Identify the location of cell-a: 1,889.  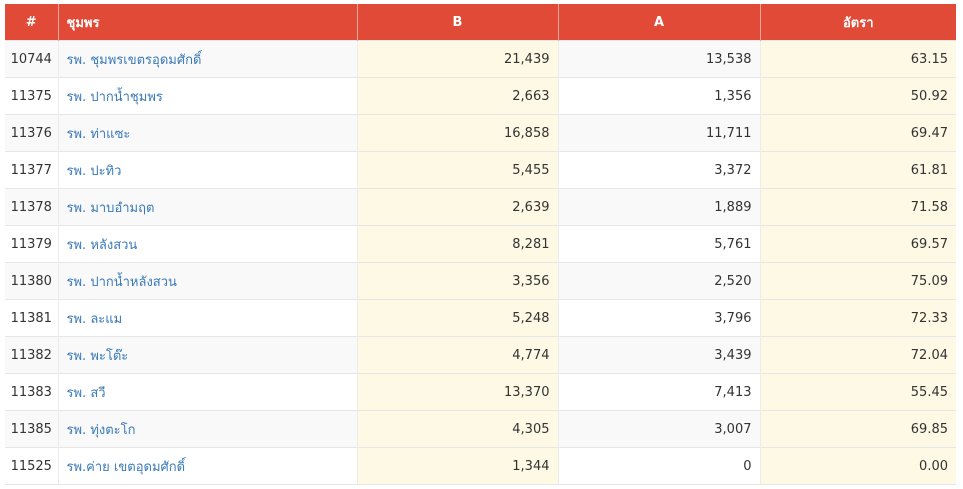
(658, 207).